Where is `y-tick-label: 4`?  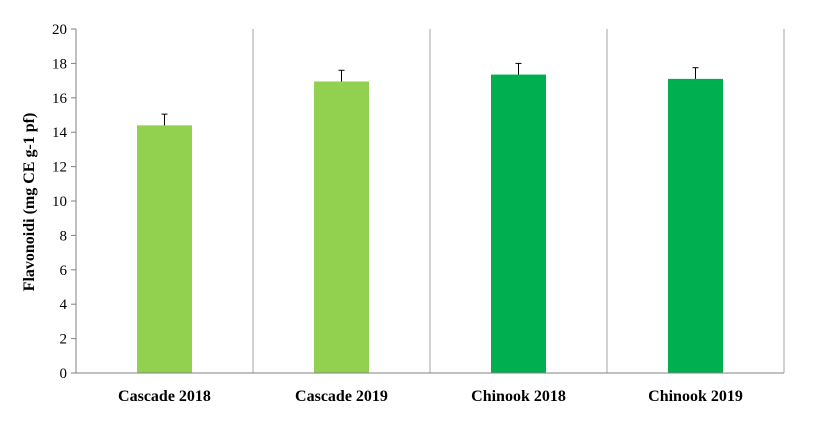
y-tick-label: 4 is located at coordinates (64, 305).